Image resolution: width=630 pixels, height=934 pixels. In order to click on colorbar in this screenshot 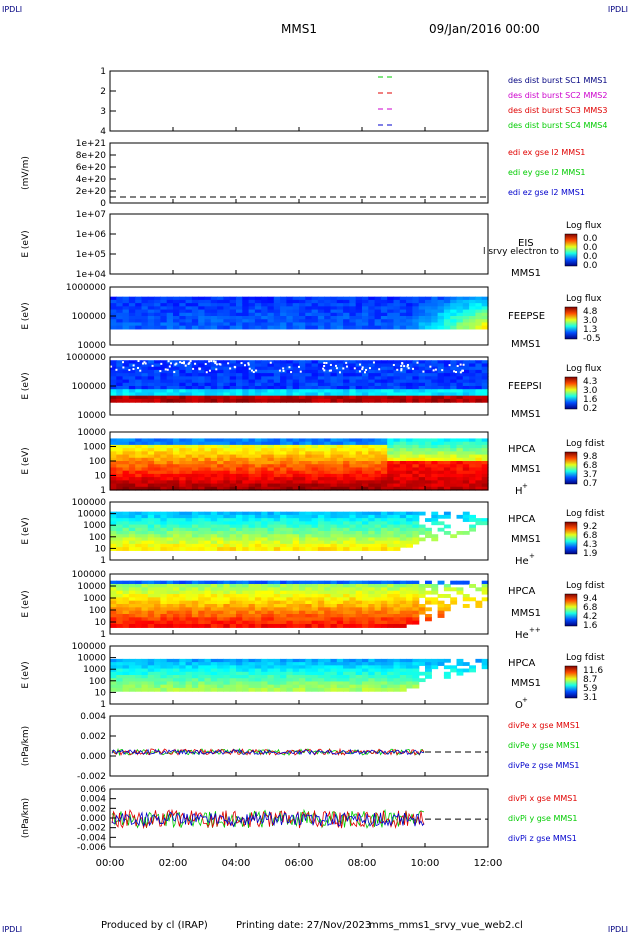, I will do `click(571, 323)`.